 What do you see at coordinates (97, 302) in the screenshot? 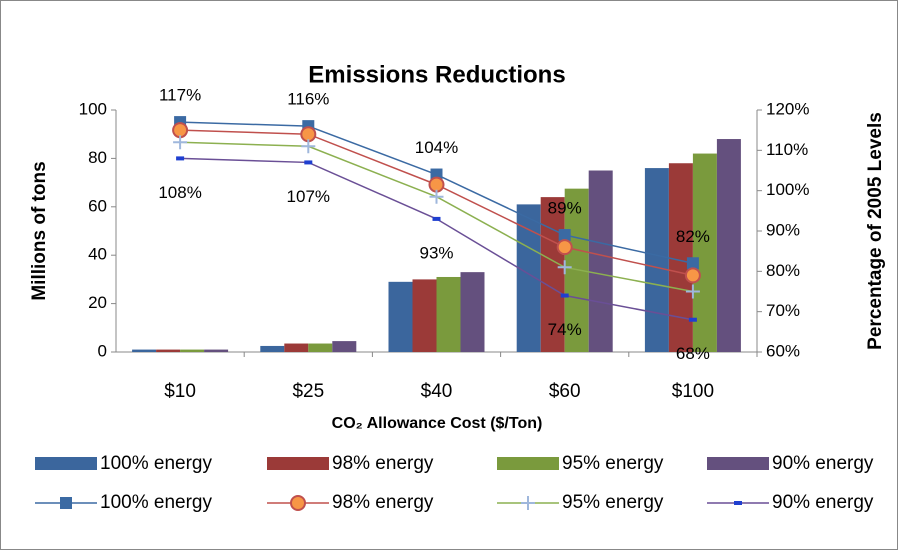
I see `y-tick-label: 20` at bounding box center [97, 302].